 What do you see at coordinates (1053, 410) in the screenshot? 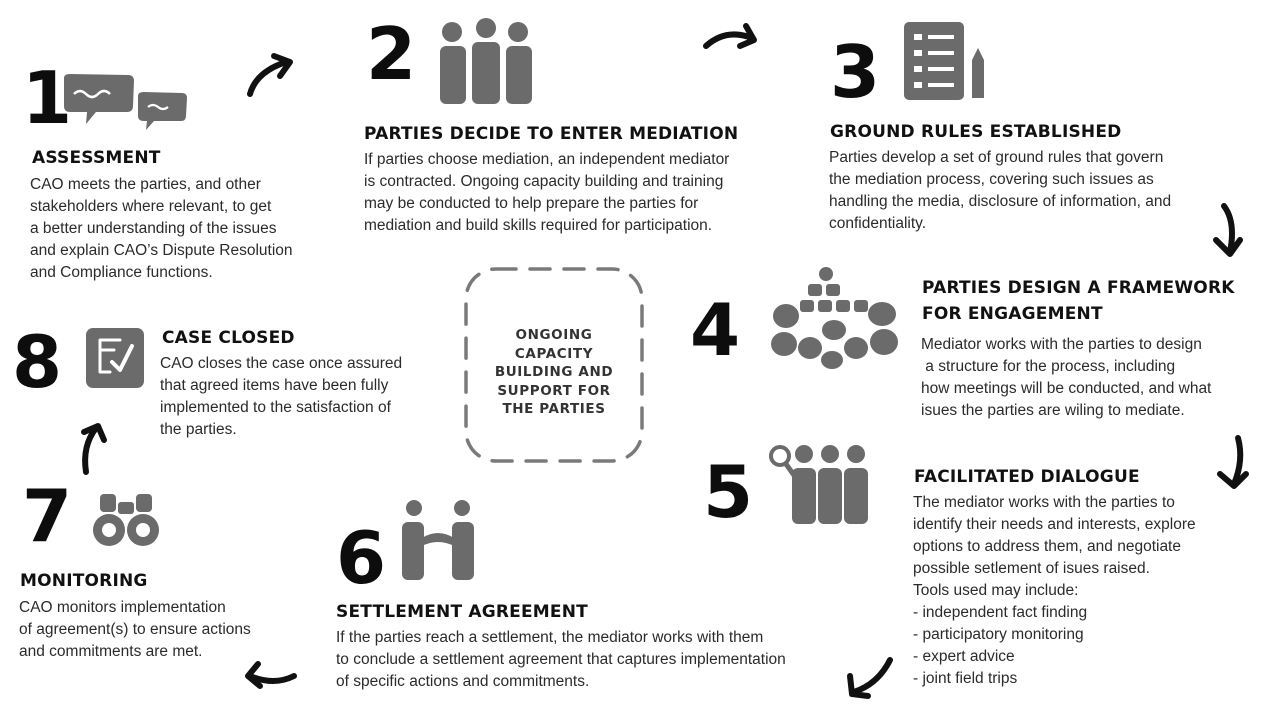
I see `description-line: isues the parties are wiling to mediate.` at bounding box center [1053, 410].